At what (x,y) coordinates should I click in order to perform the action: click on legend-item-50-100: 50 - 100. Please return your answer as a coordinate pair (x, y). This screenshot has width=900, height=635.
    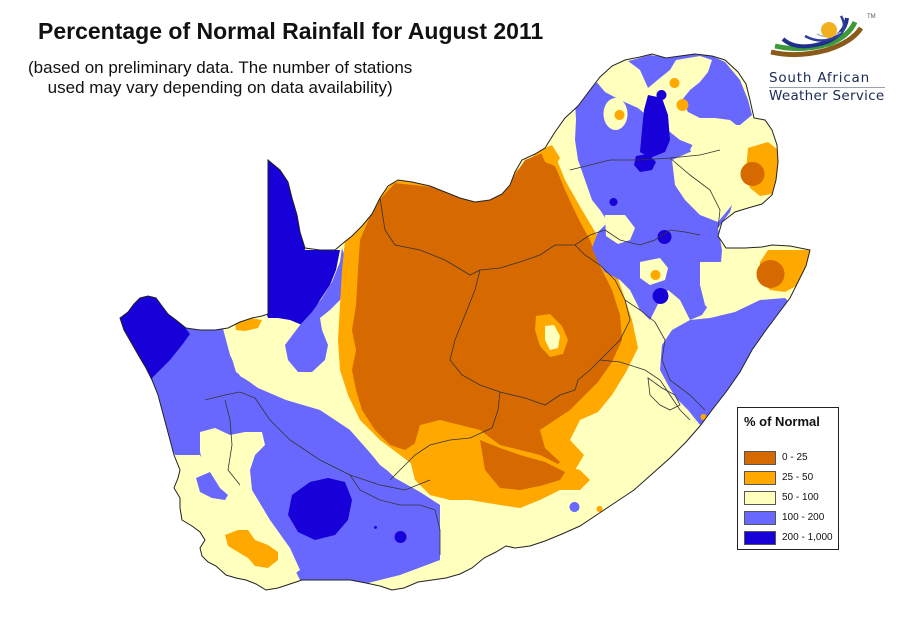
    Looking at the image, I should click on (790, 498).